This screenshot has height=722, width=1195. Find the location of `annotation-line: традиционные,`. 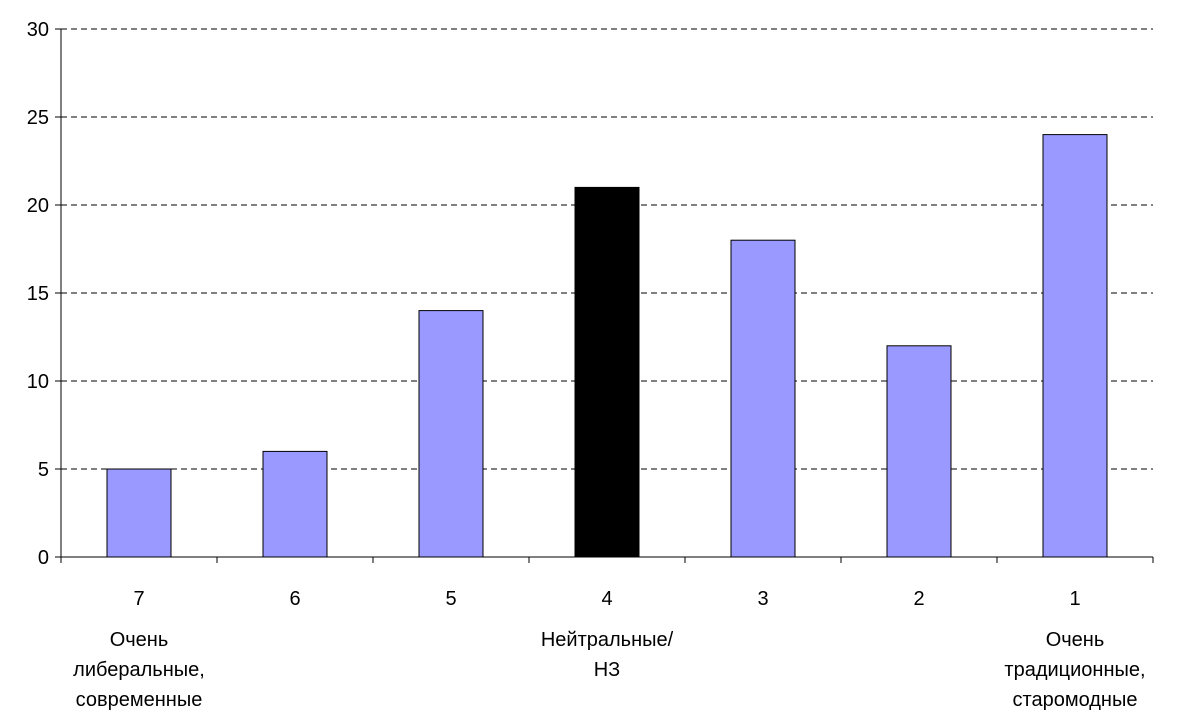

annotation-line: традиционные, is located at coordinates (1074, 670).